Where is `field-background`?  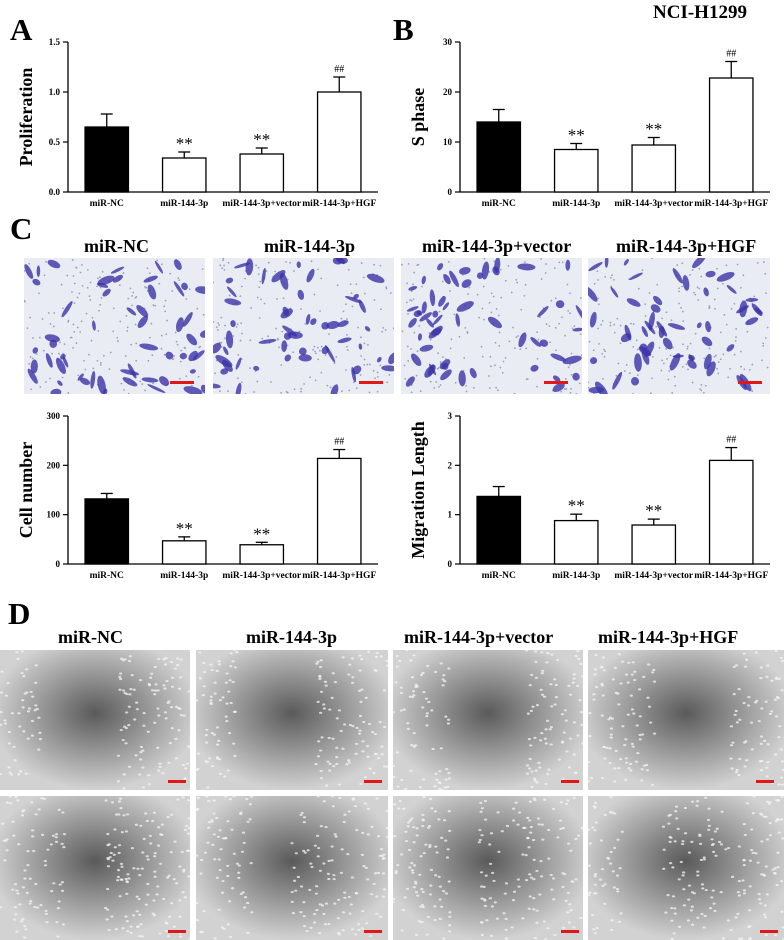
field-background is located at coordinates (95, 868).